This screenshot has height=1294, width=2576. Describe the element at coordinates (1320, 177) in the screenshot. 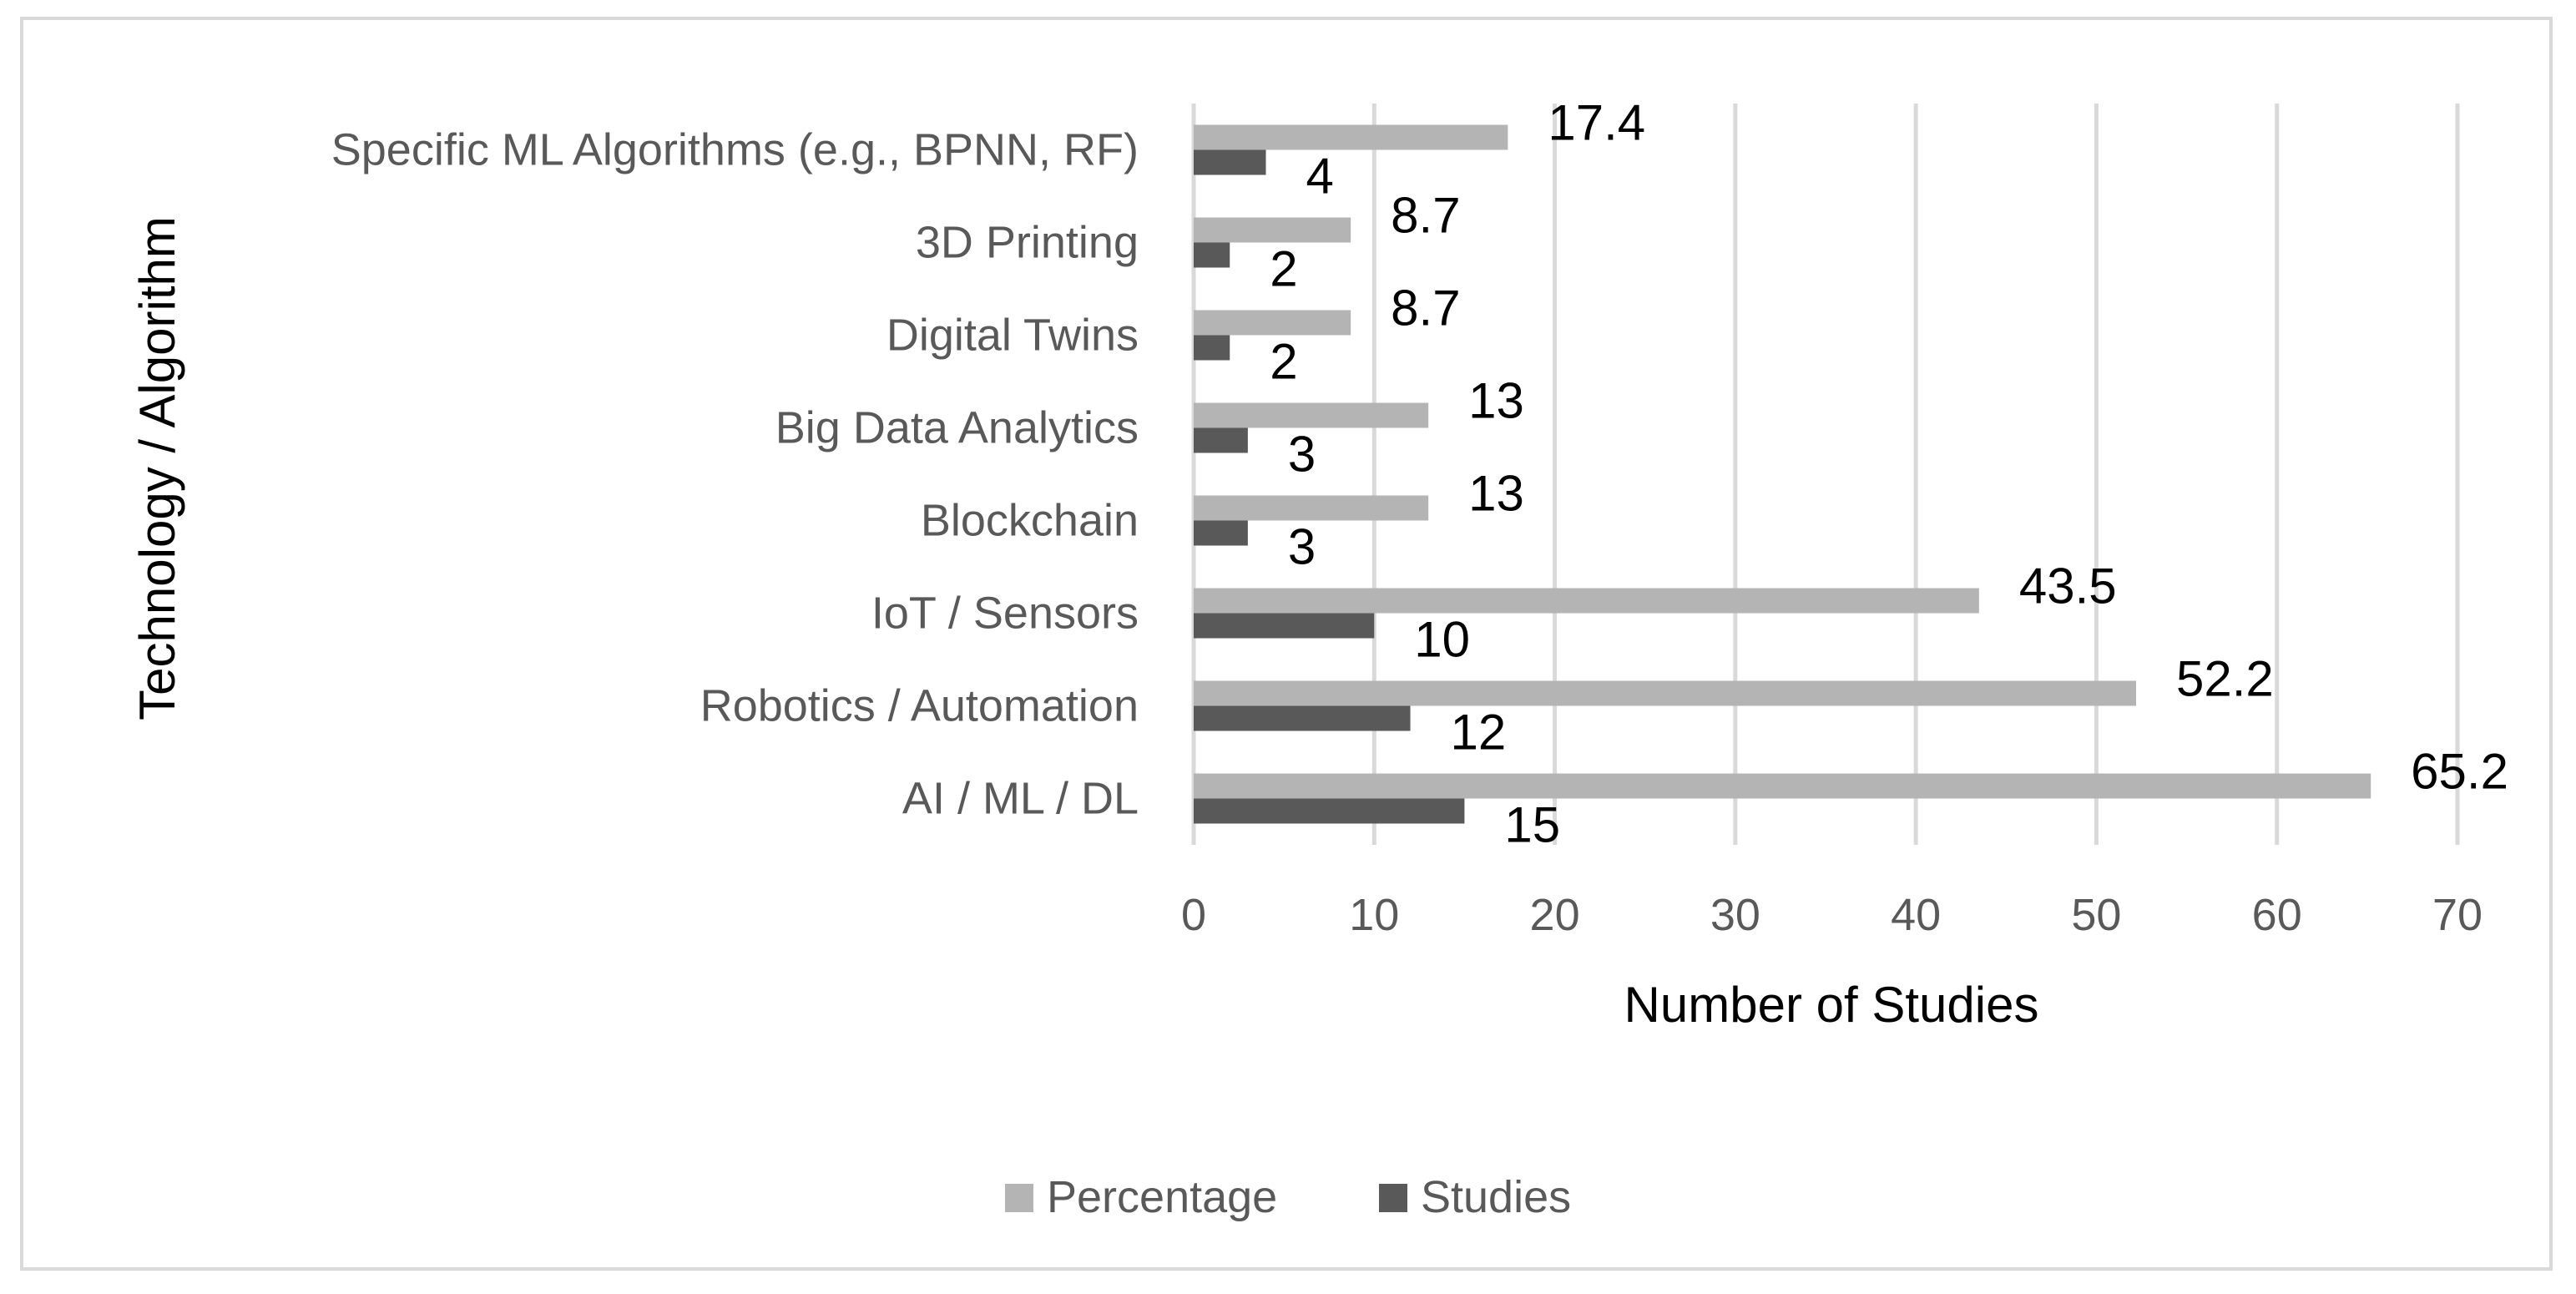

I see `data-label-studies: 4` at that location.